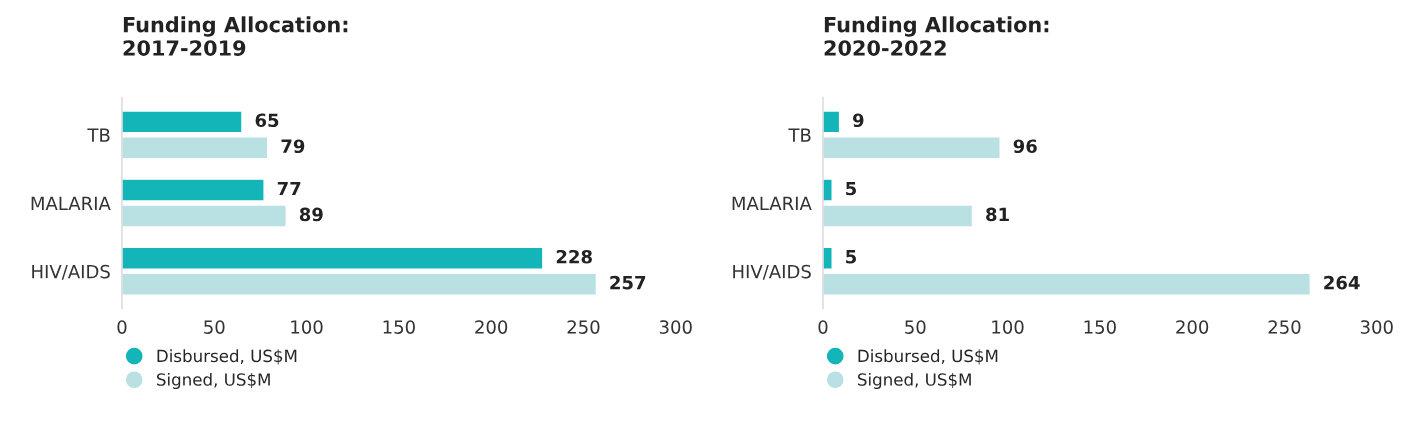 The image size is (1402, 423). What do you see at coordinates (289, 188) in the screenshot?
I see `data-label: 77` at bounding box center [289, 188].